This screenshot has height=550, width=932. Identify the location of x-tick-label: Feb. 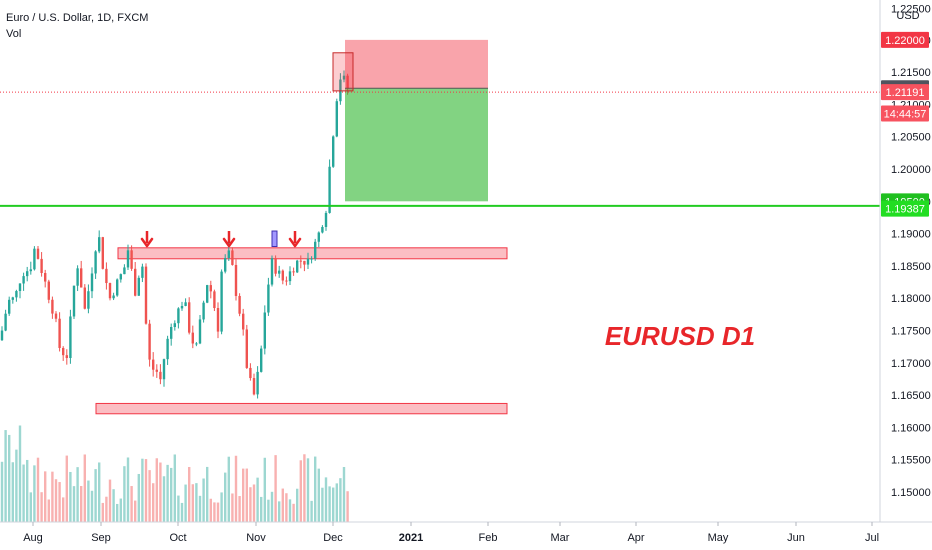
(488, 538).